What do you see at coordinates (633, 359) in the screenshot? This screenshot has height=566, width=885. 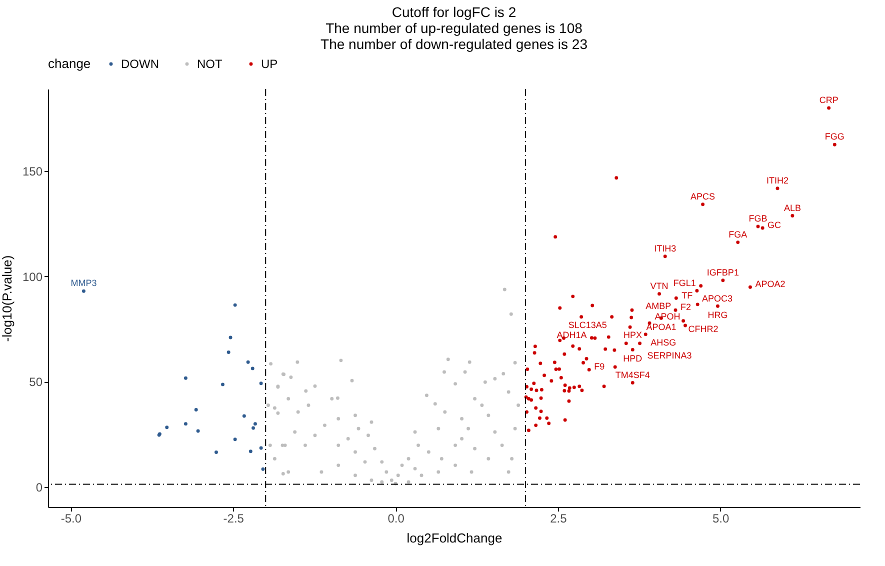 I see `annotation: HPD` at bounding box center [633, 359].